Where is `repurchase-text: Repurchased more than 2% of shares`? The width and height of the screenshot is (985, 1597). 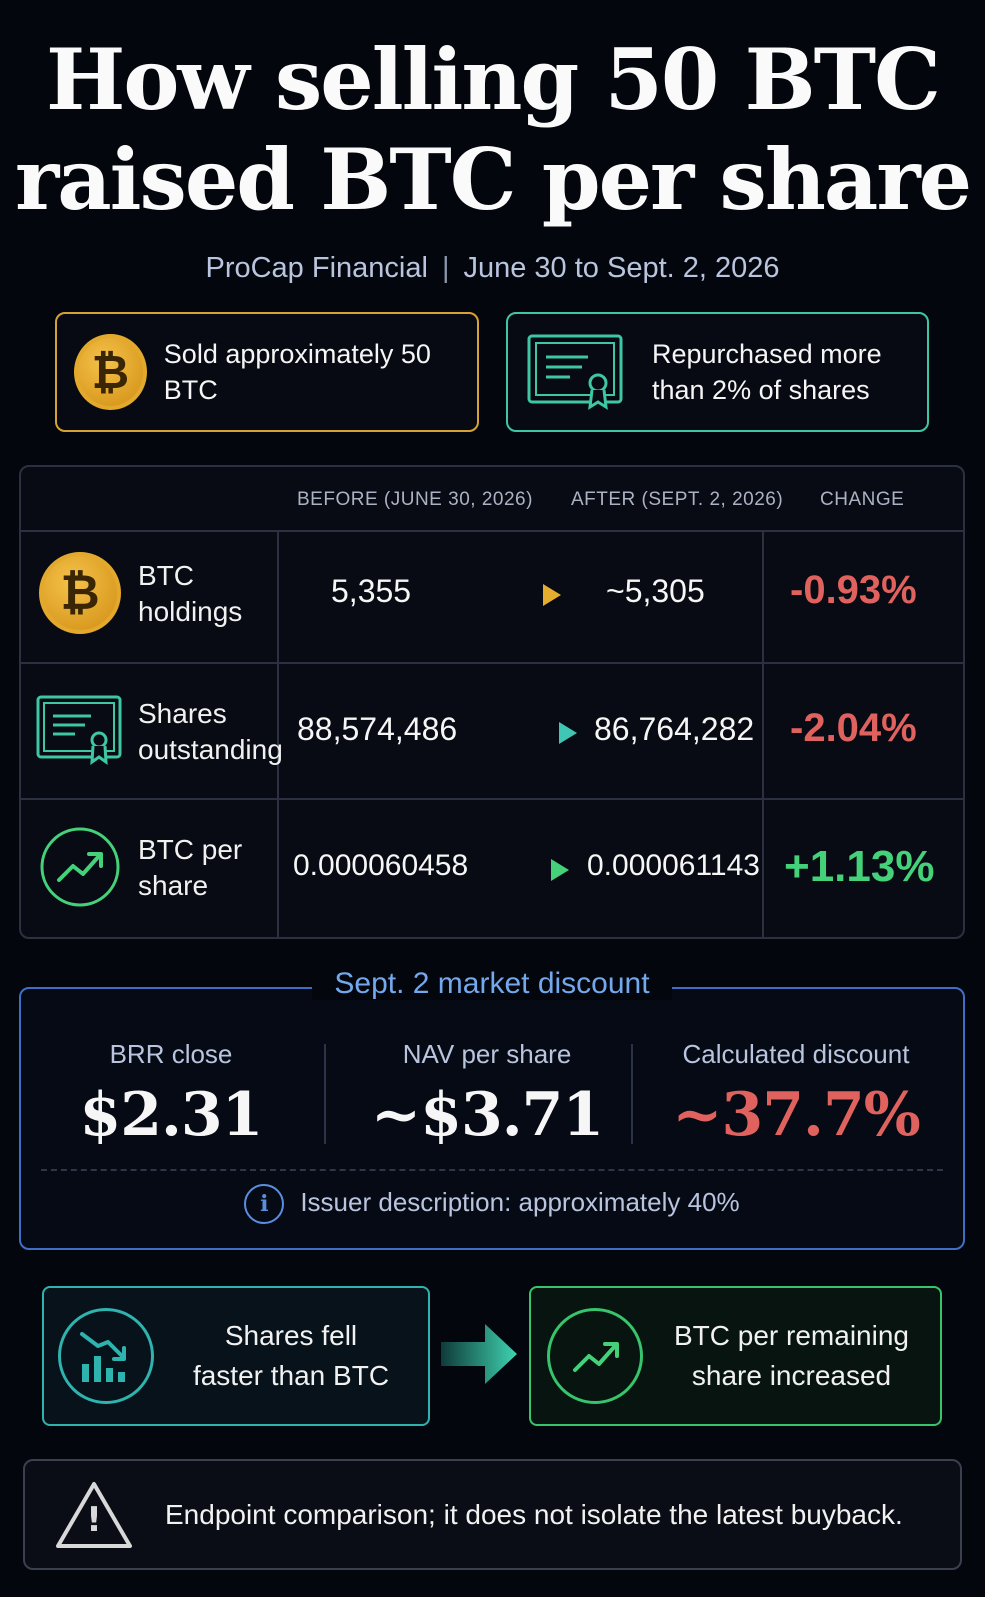
repurchase-text: Repurchased more than 2% of shares is located at coordinates (767, 372).